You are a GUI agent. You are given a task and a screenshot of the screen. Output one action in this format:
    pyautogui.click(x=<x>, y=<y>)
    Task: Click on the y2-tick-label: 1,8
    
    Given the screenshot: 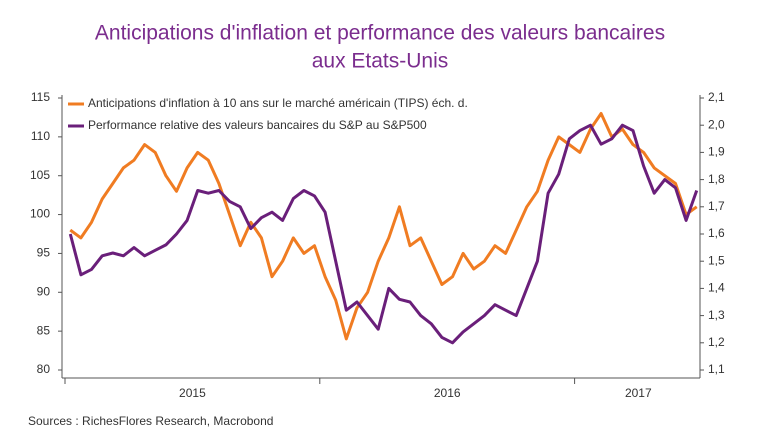 What is the action you would take?
    pyautogui.click(x=716, y=179)
    